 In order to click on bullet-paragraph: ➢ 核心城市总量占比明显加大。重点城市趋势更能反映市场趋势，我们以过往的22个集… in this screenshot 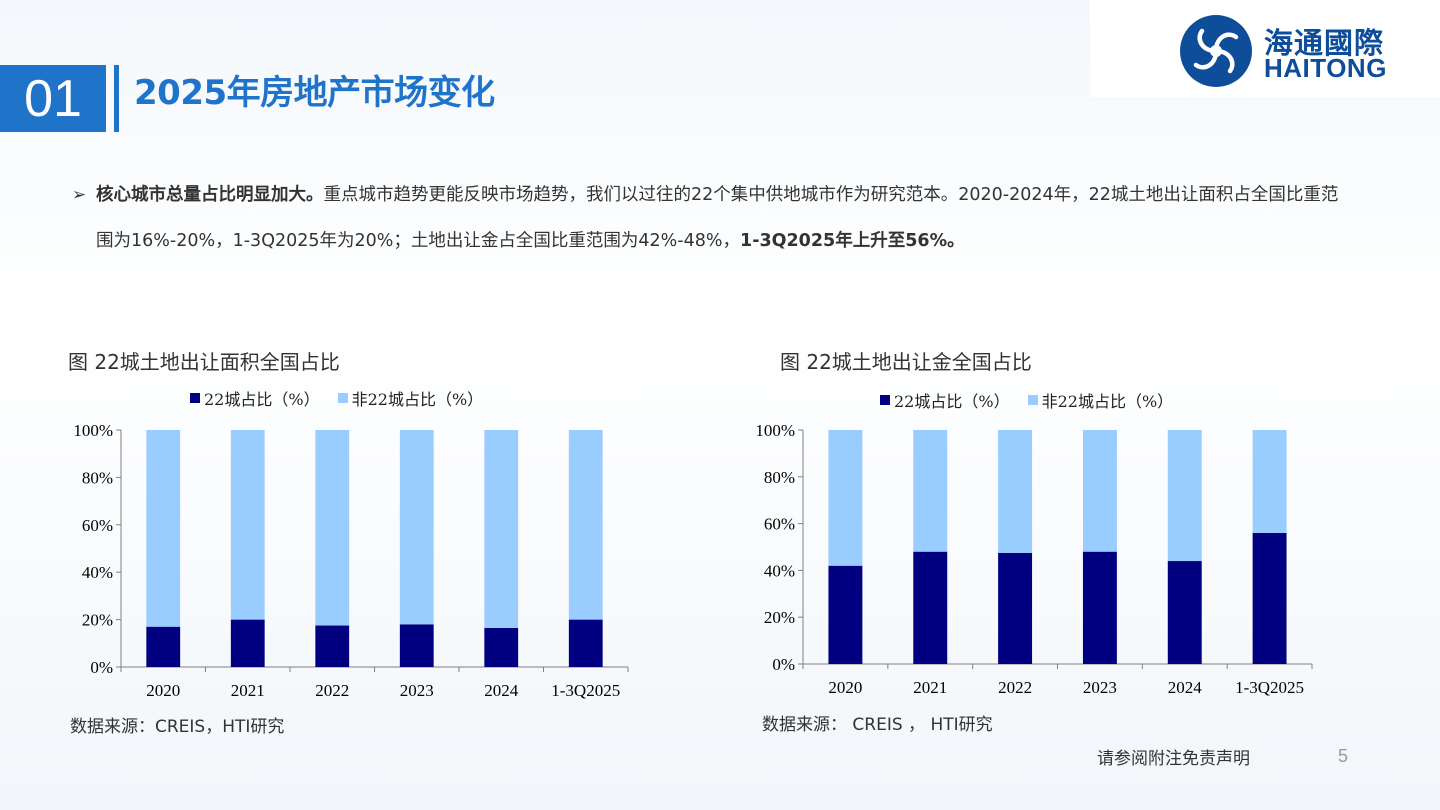, I will do `click(705, 218)`.